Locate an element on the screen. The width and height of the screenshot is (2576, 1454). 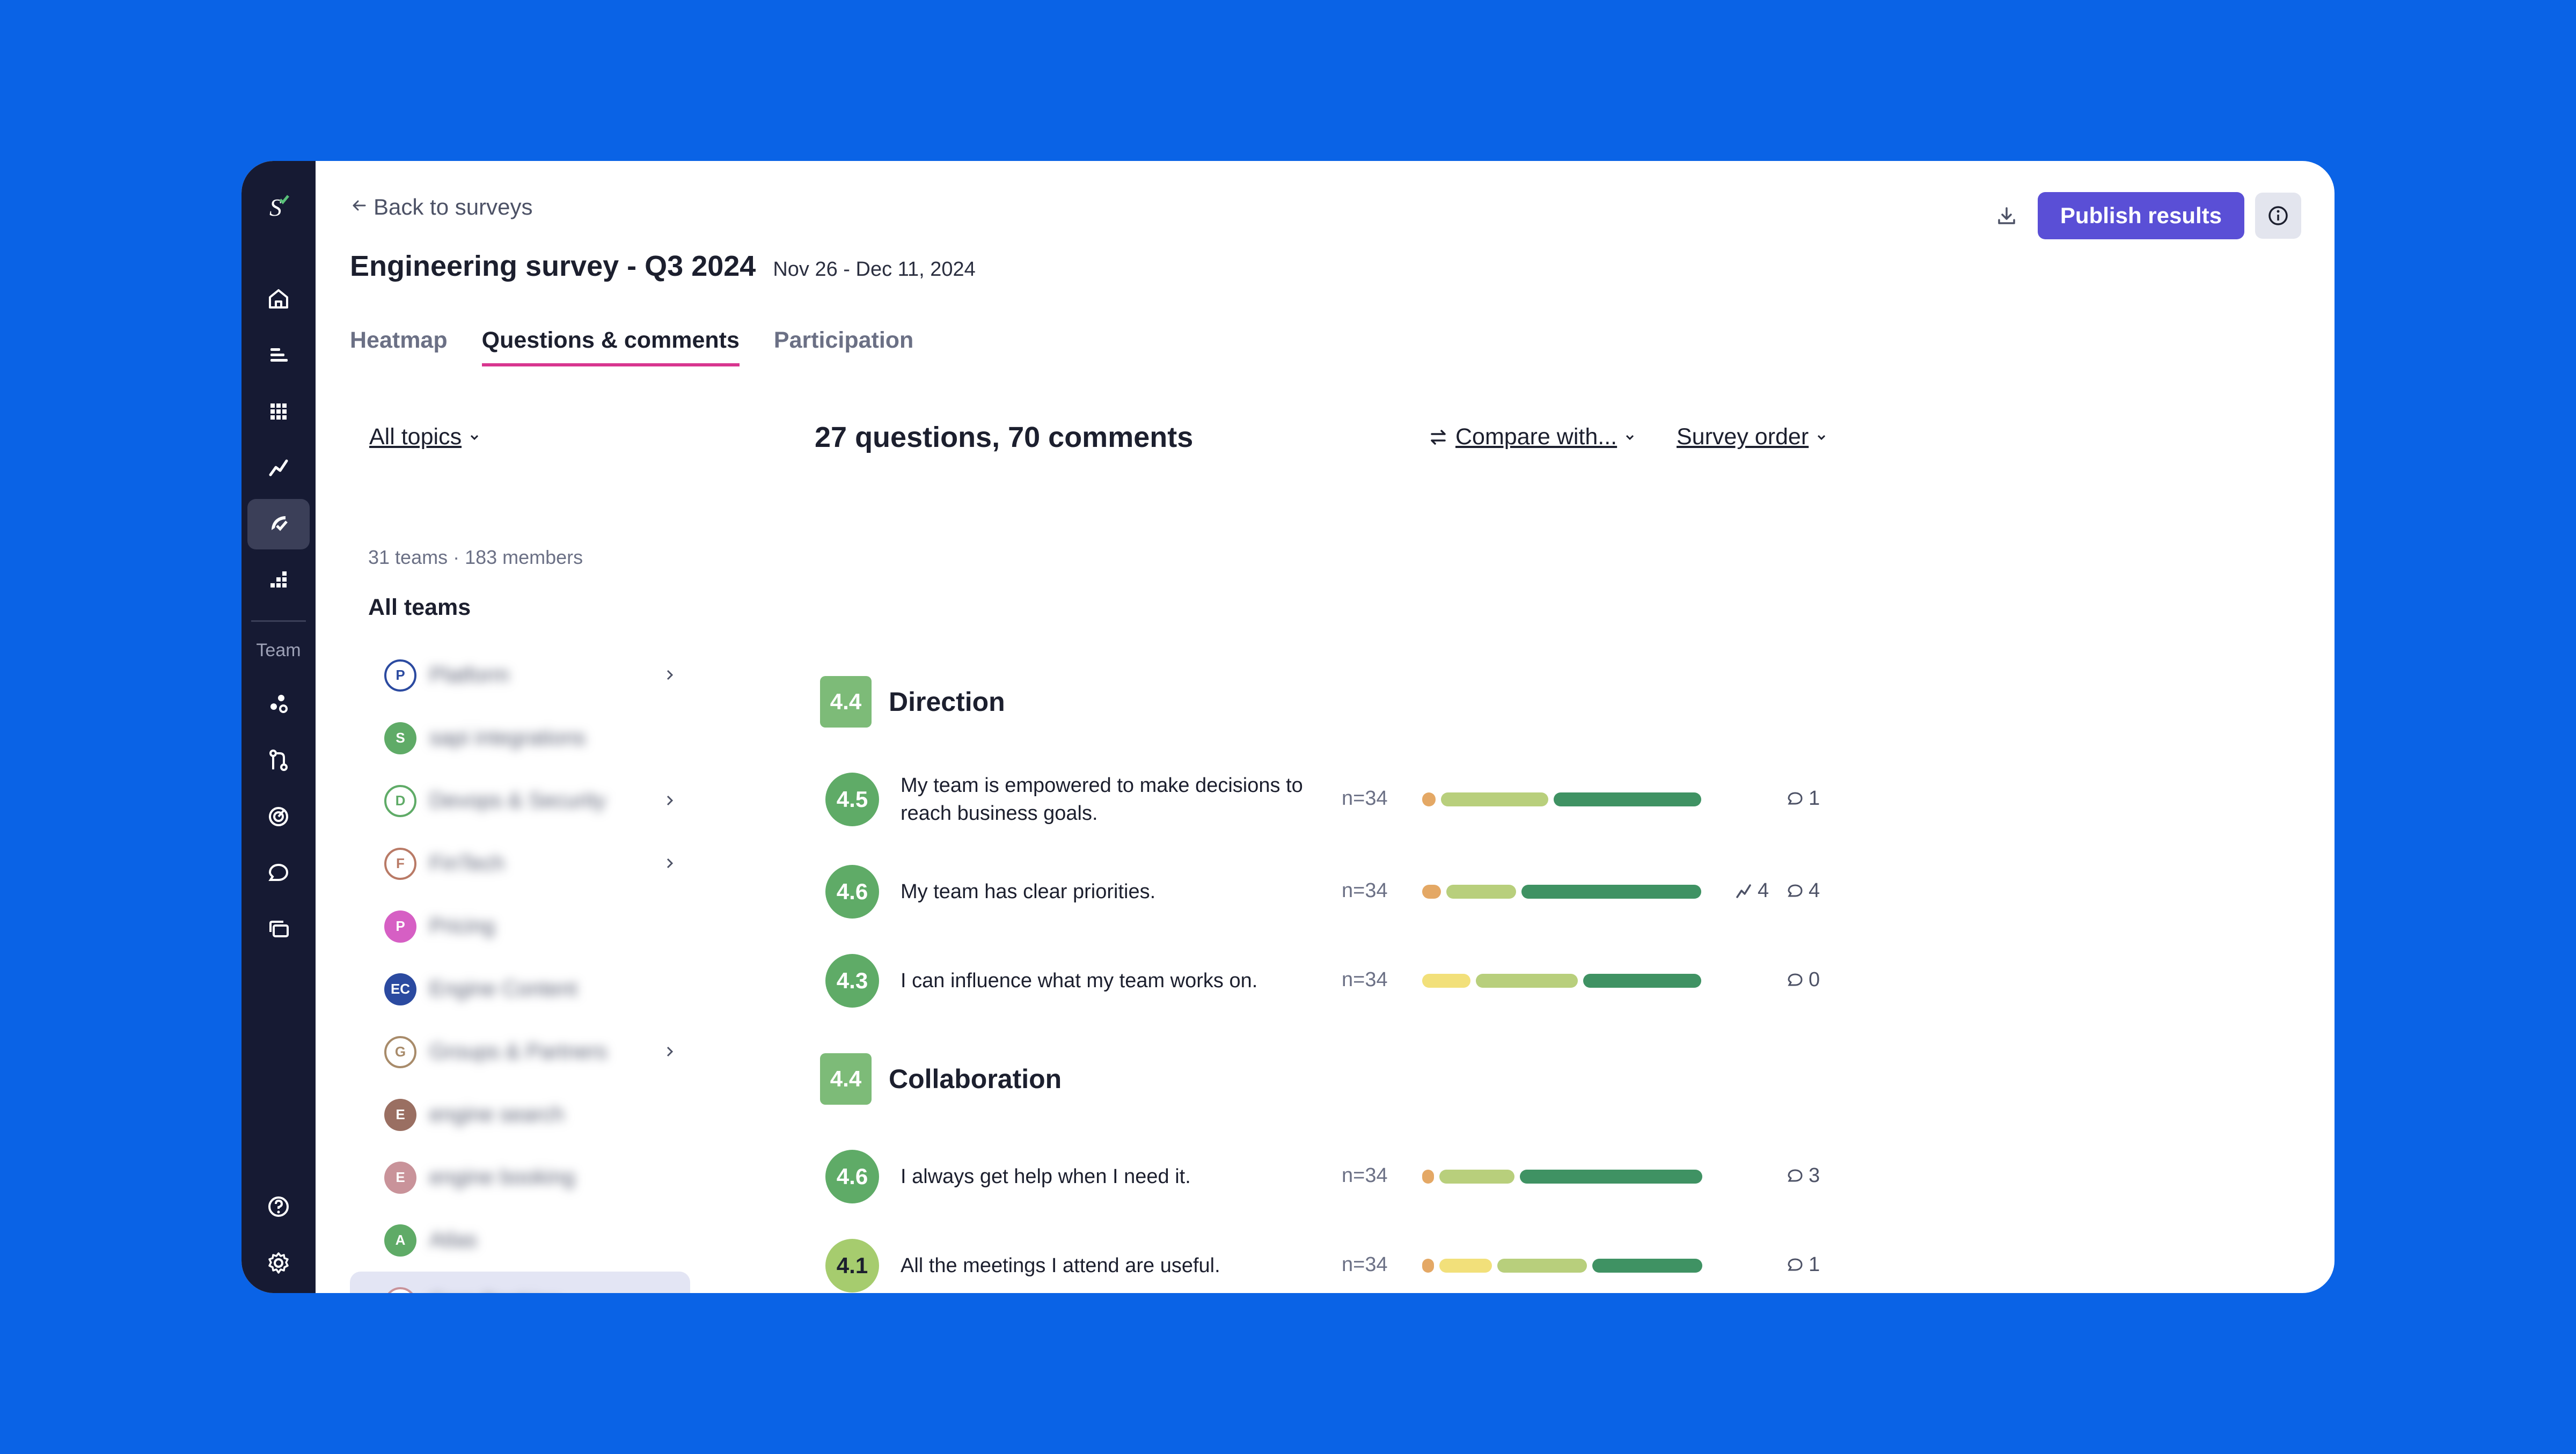
comment-count: 3 is located at coordinates (1803, 1175).